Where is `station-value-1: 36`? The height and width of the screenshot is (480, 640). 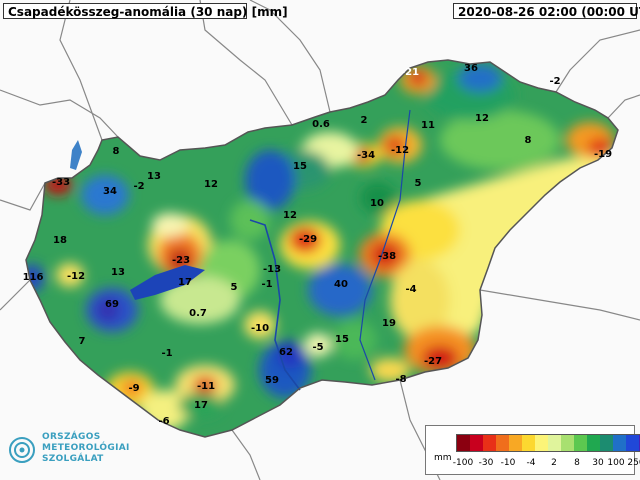
station-value-1: 36 is located at coordinates (471, 68).